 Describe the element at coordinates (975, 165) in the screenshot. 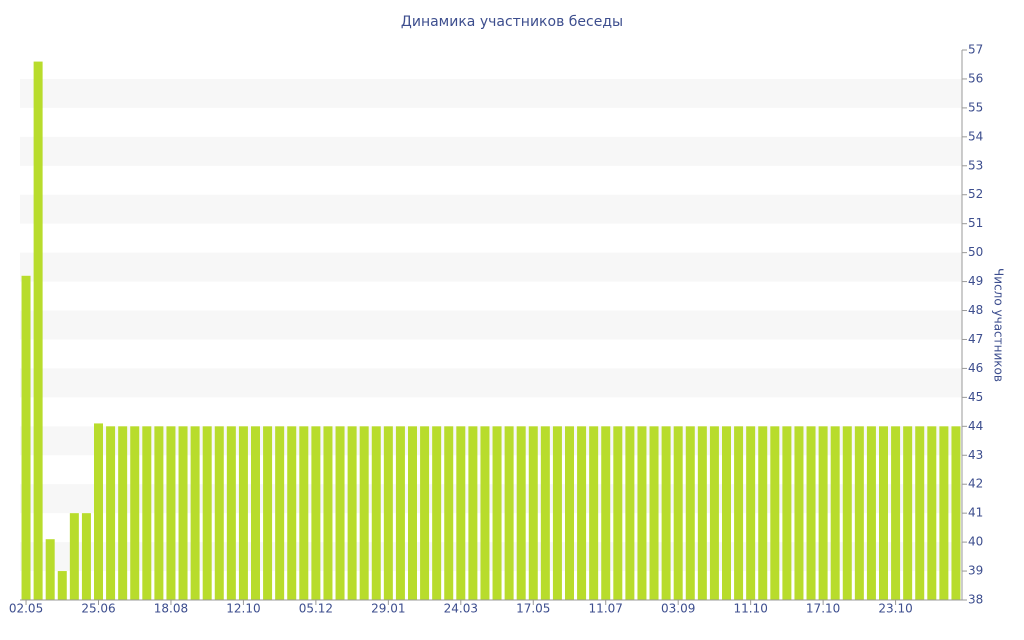

I see `y-tick-label: 53` at that location.